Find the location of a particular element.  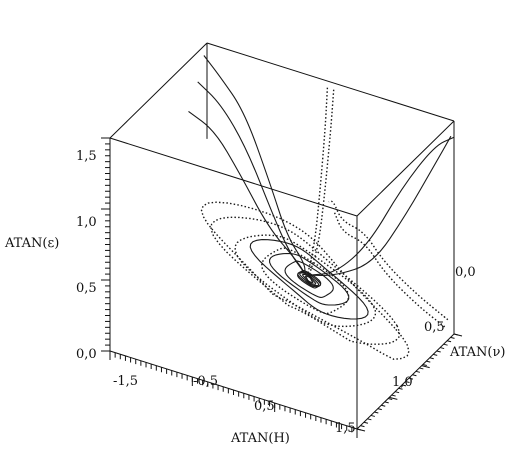

z-tick-label: 1,0 is located at coordinates (86, 222).